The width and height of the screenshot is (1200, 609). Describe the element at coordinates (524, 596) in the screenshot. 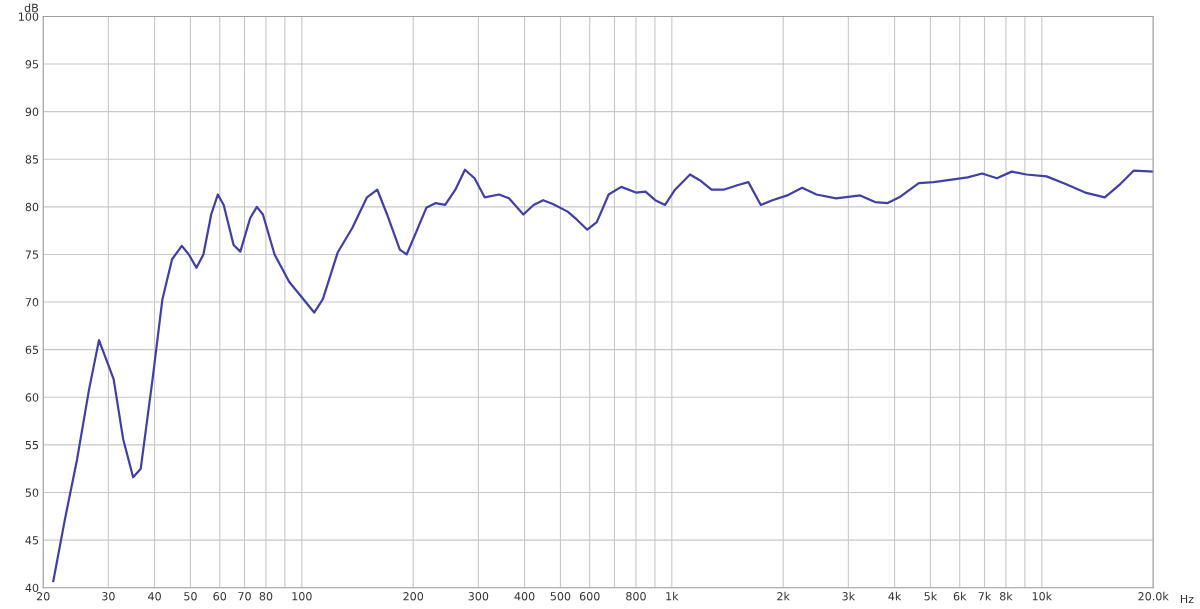

I see `x-tick-label: 400` at that location.